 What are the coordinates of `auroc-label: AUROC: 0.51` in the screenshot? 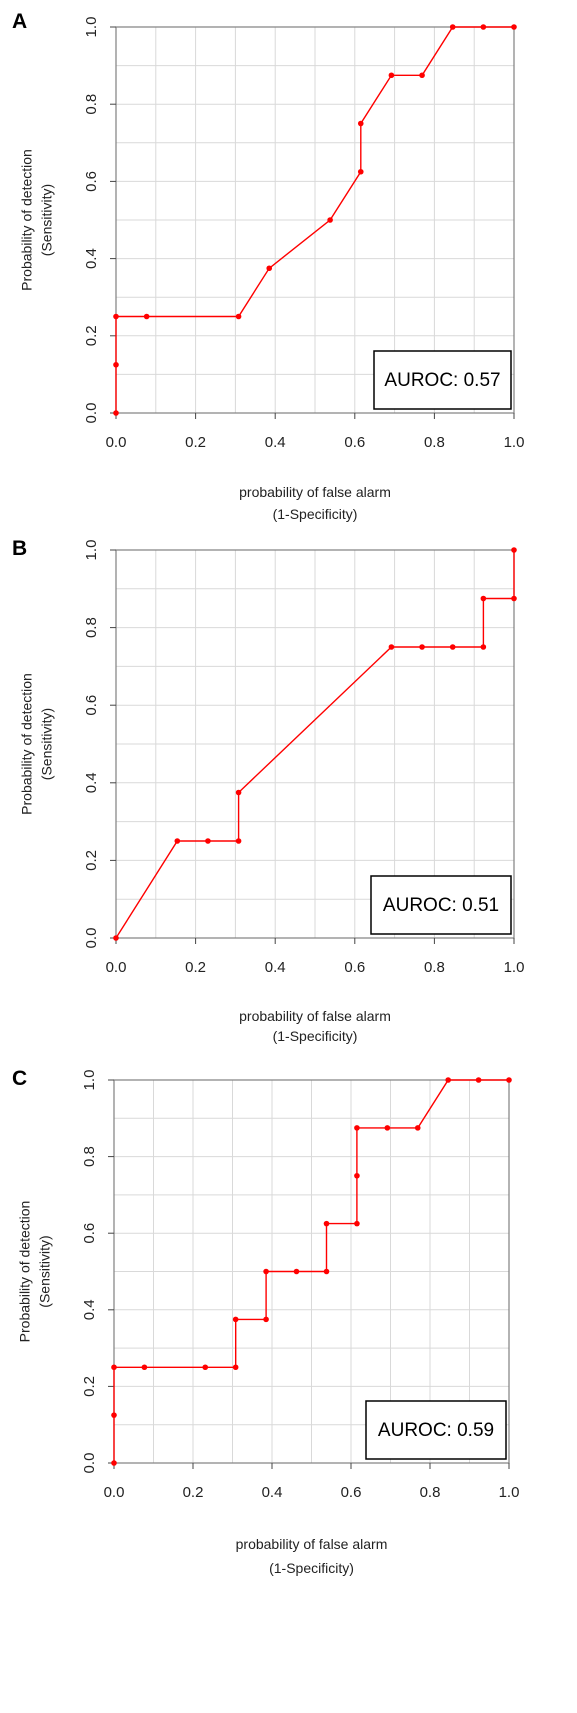 It's located at (441, 905).